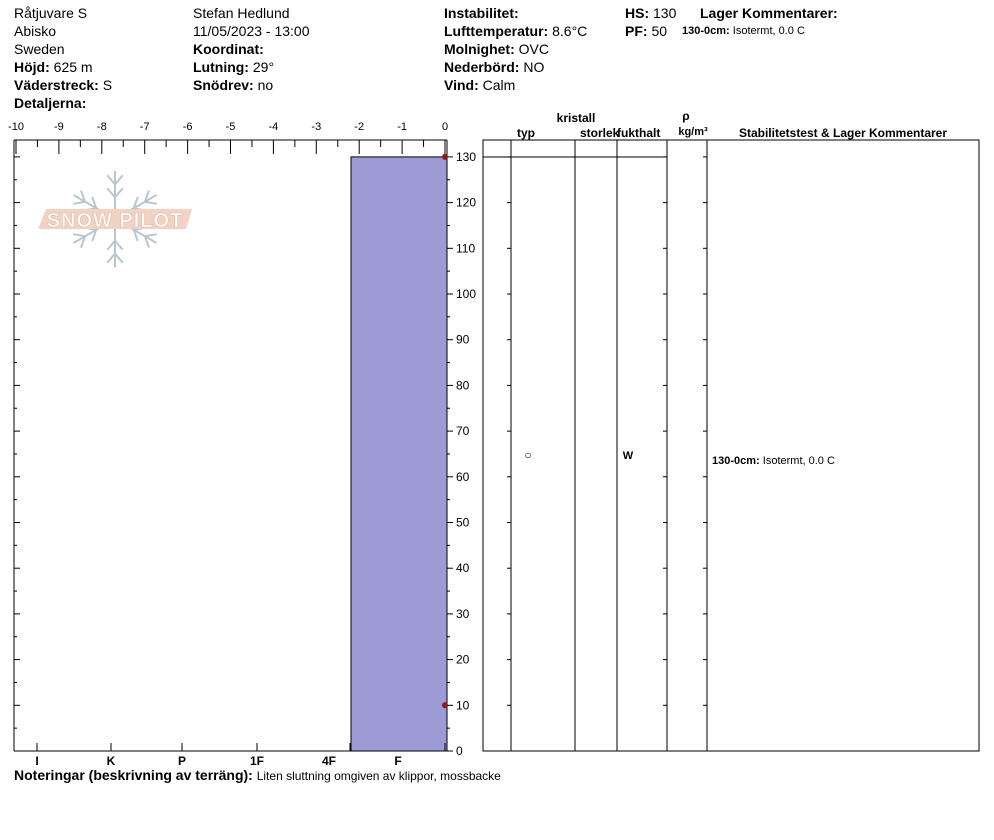 This screenshot has height=840, width=994. Describe the element at coordinates (481, 13) in the screenshot. I see `instability-label: Instabilitet:` at that location.